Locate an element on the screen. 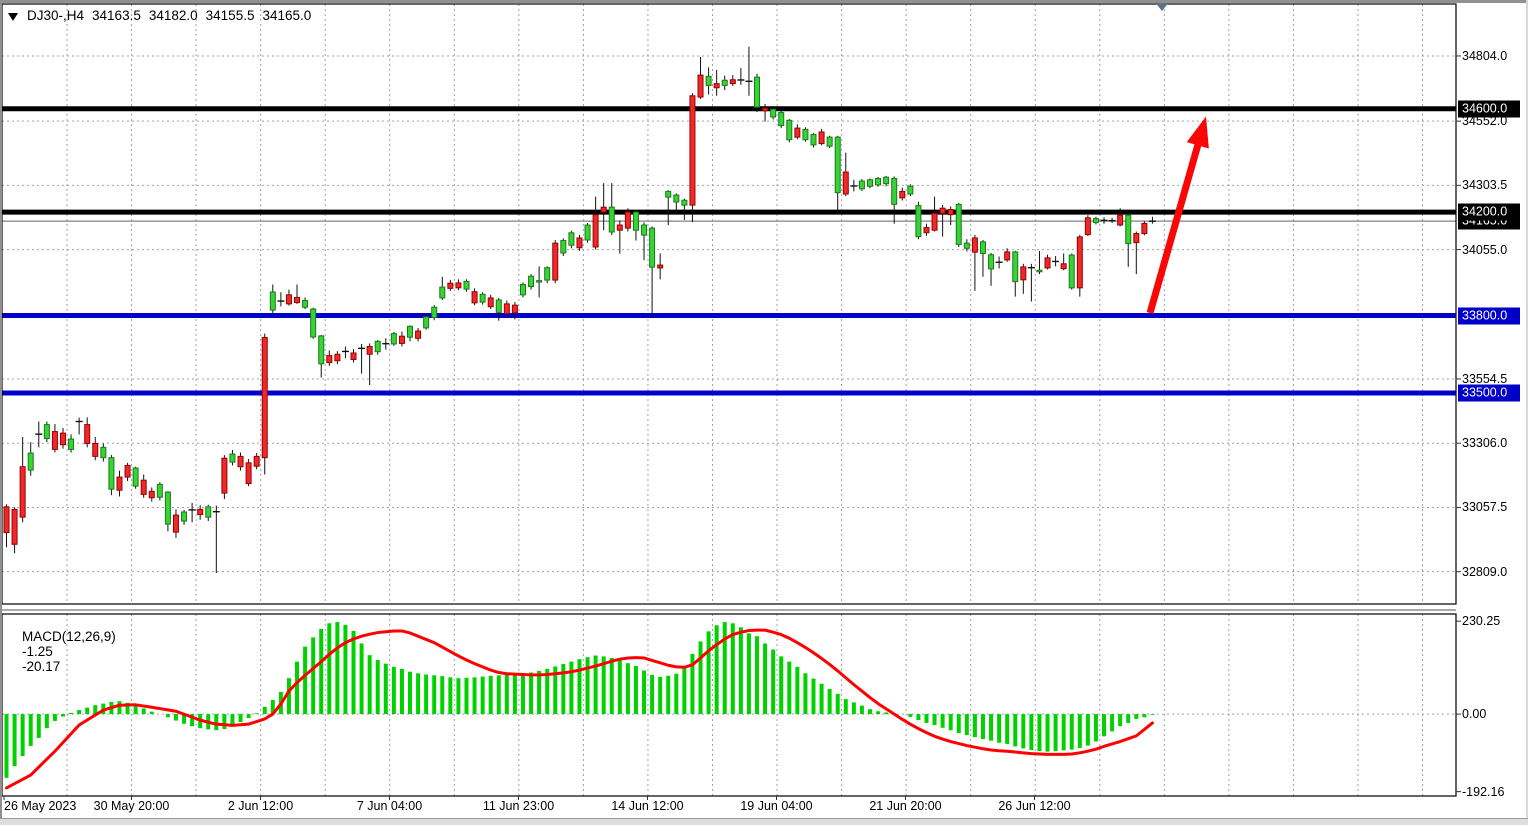 This screenshot has height=825, width=1528. macd-tick-label: 0.00 is located at coordinates (1474, 714).